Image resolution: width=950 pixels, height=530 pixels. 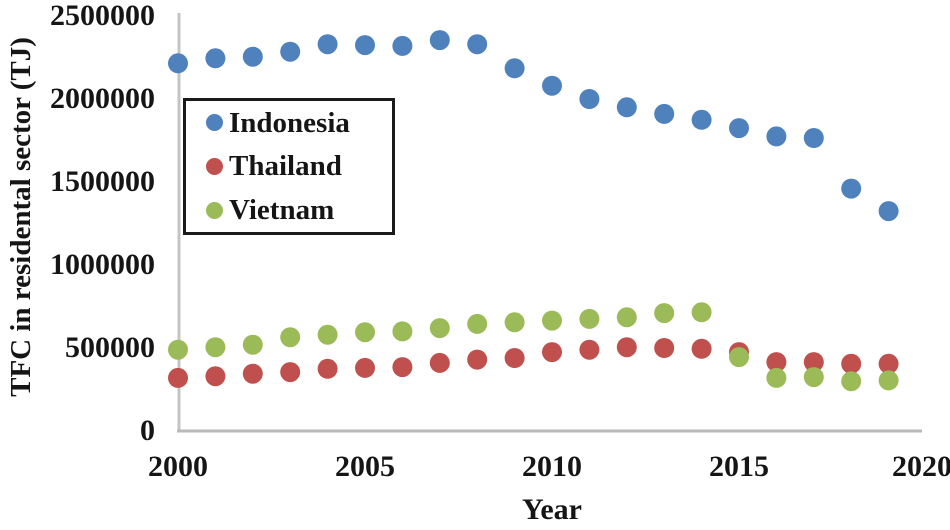 What do you see at coordinates (102, 264) in the screenshot?
I see `y-tick-1000000: 1000000` at bounding box center [102, 264].